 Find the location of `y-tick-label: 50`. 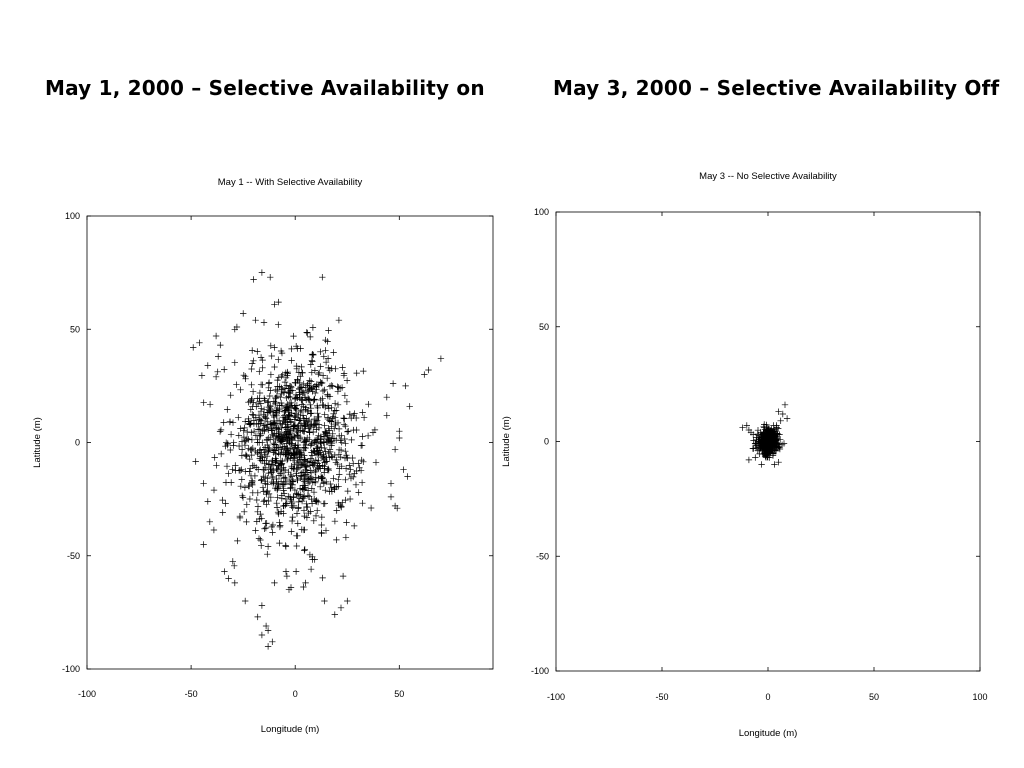

y-tick-label: 50 is located at coordinates (75, 329).